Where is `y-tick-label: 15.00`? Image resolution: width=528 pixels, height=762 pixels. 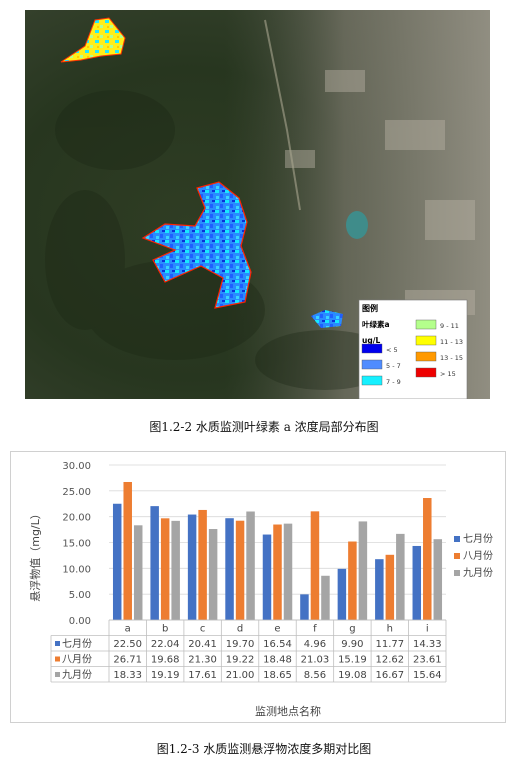
y-tick-label: 15.00 is located at coordinates (76, 544).